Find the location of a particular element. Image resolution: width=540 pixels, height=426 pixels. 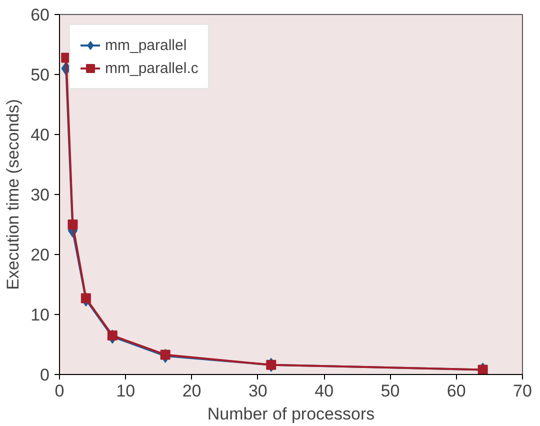

x-tick-label: 0 is located at coordinates (59, 391).